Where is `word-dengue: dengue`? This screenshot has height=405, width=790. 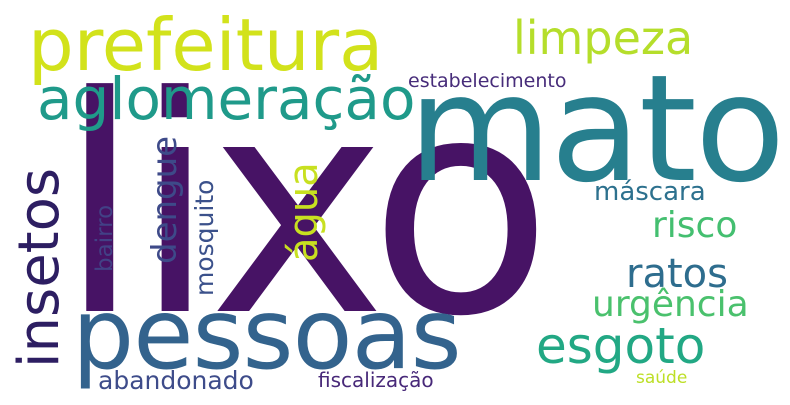
word-dengue: dengue is located at coordinates (165, 199).